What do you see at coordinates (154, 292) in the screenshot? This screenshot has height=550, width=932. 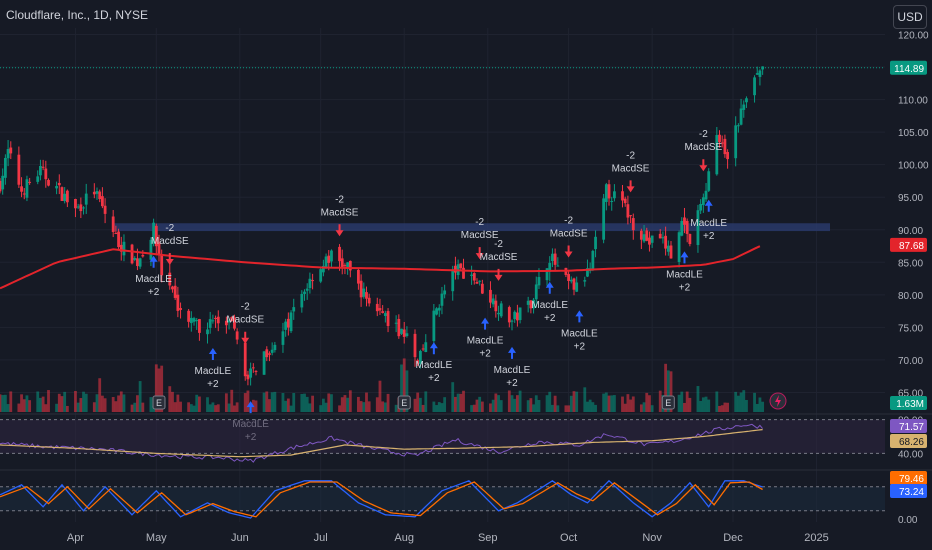 I see `signal-label: +2` at bounding box center [154, 292].